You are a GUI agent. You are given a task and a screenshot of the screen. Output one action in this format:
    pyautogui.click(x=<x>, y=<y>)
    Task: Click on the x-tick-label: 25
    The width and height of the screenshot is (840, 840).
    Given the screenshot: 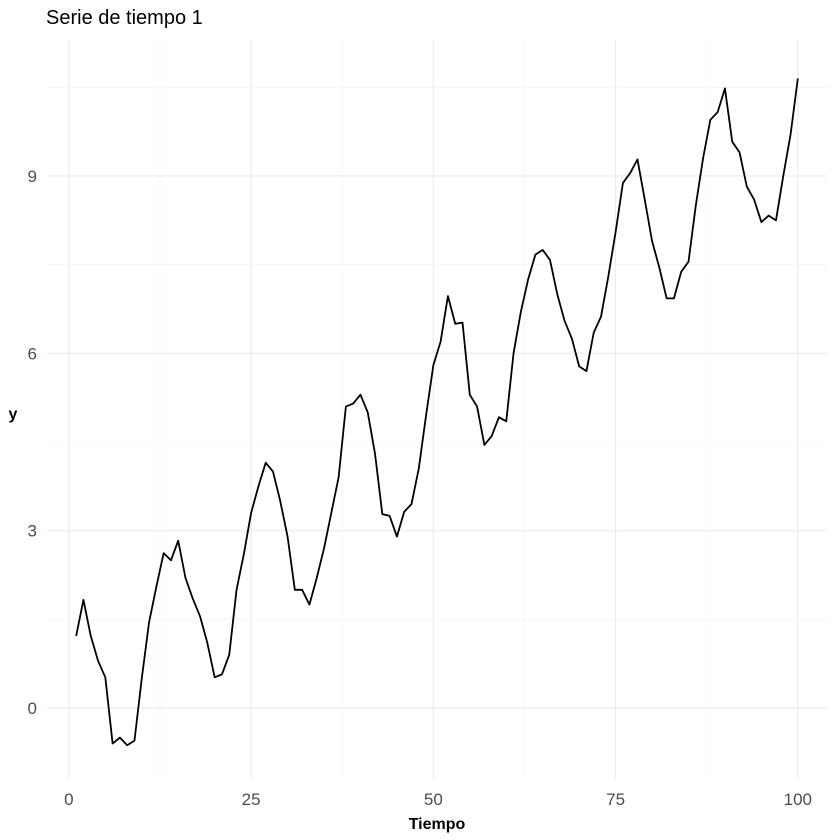 What is the action you would take?
    pyautogui.click(x=251, y=799)
    